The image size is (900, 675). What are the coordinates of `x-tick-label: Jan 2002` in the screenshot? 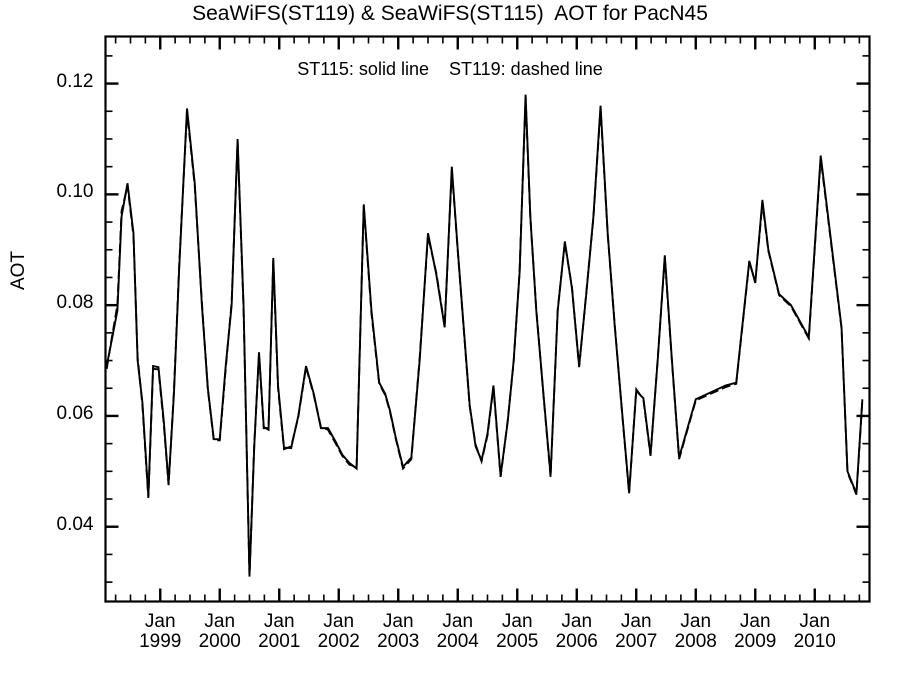 It's located at (339, 631).